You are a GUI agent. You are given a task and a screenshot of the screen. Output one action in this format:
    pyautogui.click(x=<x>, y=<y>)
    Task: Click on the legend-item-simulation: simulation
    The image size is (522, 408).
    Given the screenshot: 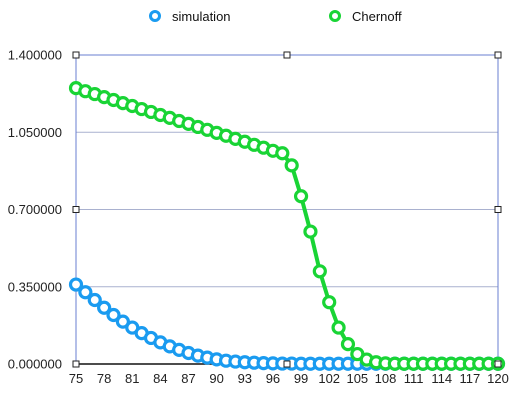 What is the action you would take?
    pyautogui.click(x=190, y=16)
    